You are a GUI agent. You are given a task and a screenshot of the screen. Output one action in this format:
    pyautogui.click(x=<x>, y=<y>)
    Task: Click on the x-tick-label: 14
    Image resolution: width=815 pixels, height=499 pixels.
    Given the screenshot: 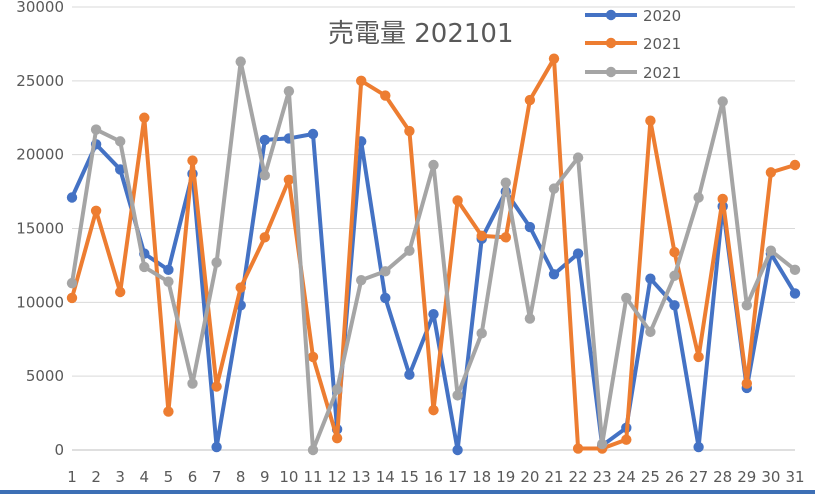 What is the action you would take?
    pyautogui.click(x=385, y=477)
    